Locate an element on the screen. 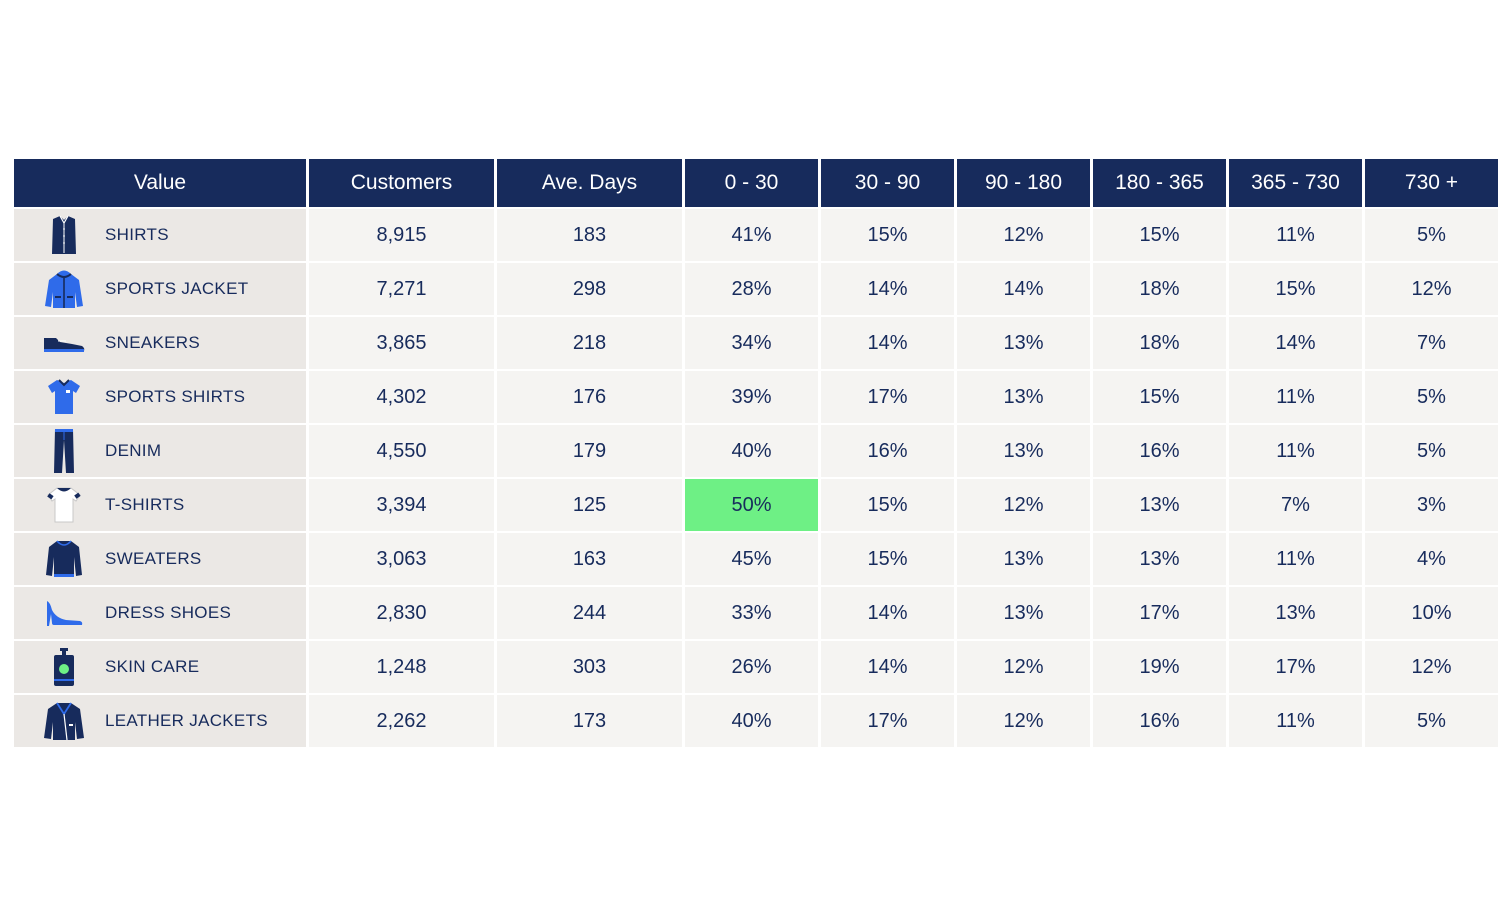 Image resolution: width=1500 pixels, height=900 pixels. table-row: SHIRTS 8,915 183 41% 15% 12% 15% 11% 5% is located at coordinates (756, 236).